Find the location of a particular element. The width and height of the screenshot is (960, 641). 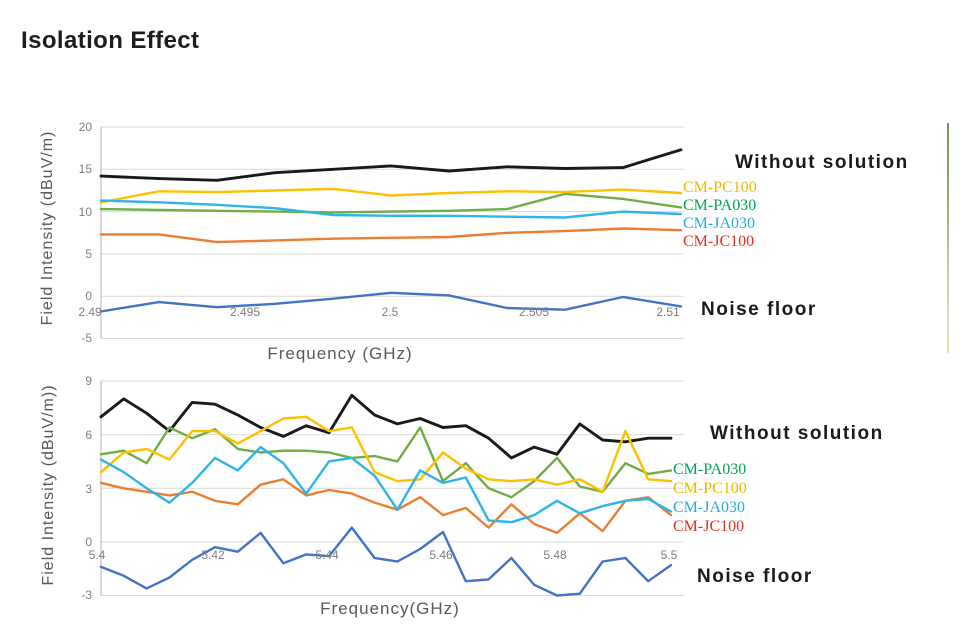

y-tick-label: 3 is located at coordinates (88, 489).